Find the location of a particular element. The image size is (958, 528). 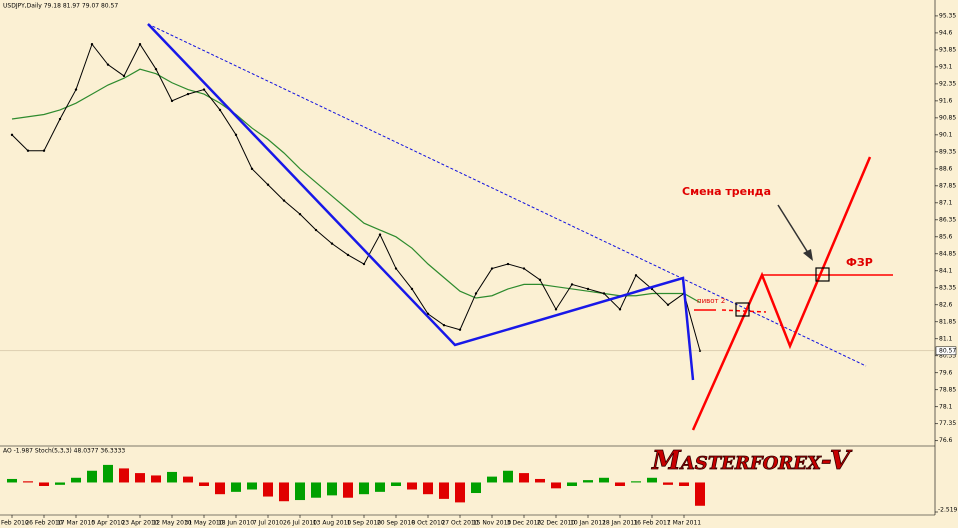

annotation: пивот 2 is located at coordinates (711, 301).